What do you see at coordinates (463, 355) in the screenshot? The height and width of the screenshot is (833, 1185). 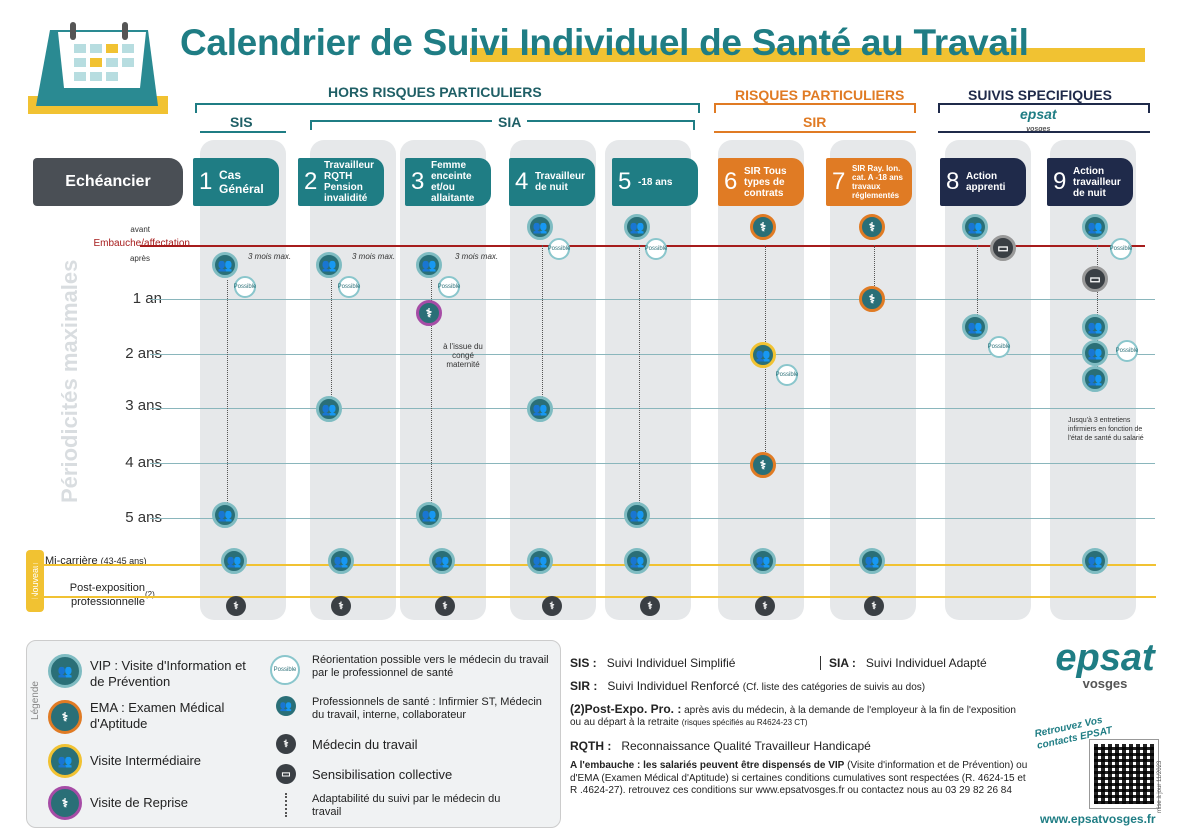 I see `note-conge: à l'issue du congé maternité` at bounding box center [463, 355].